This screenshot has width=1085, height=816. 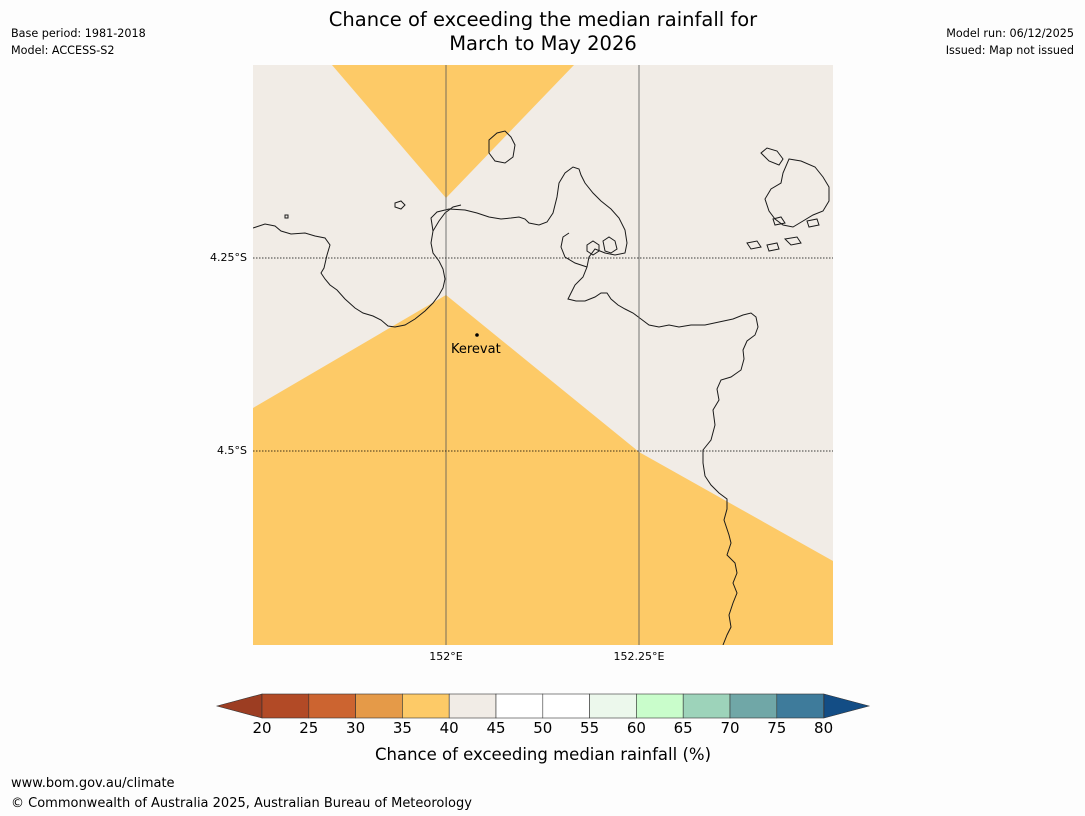 What do you see at coordinates (496, 728) in the screenshot?
I see `colorbar-tick-label: 45` at bounding box center [496, 728].